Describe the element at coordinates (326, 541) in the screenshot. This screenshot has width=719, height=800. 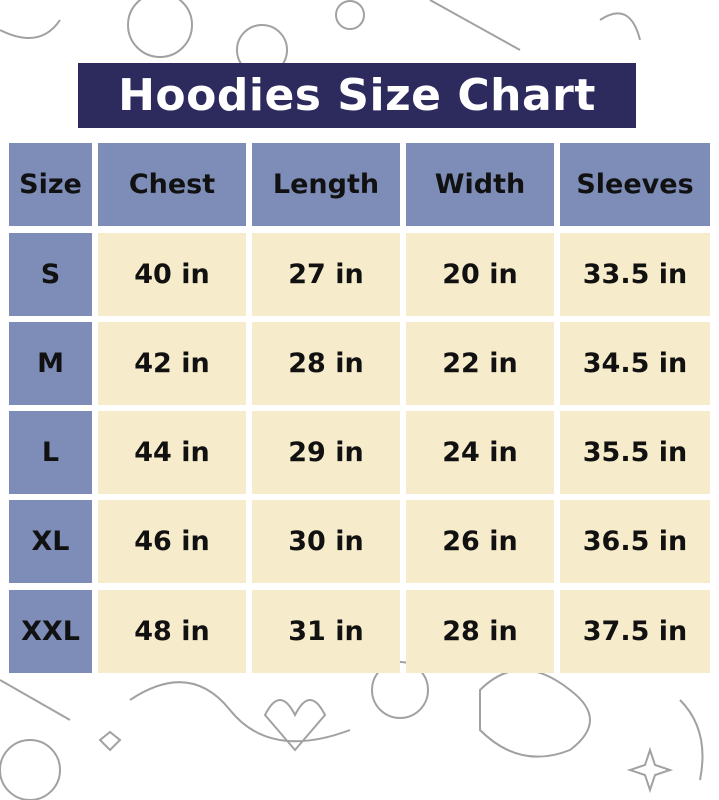
I see `size-value-length: 30 in` at that location.